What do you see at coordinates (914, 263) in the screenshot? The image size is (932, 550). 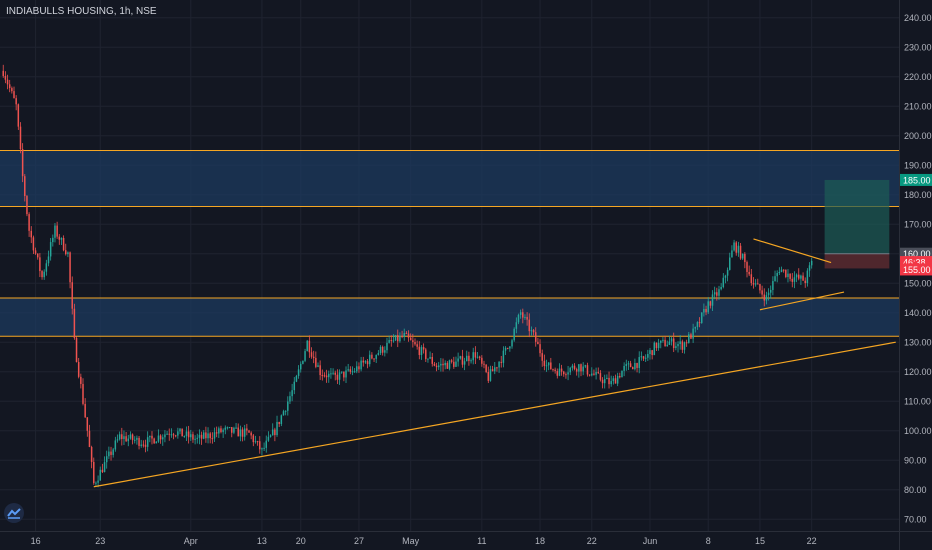 I see `countdown-tag: 46:38` at bounding box center [914, 263].